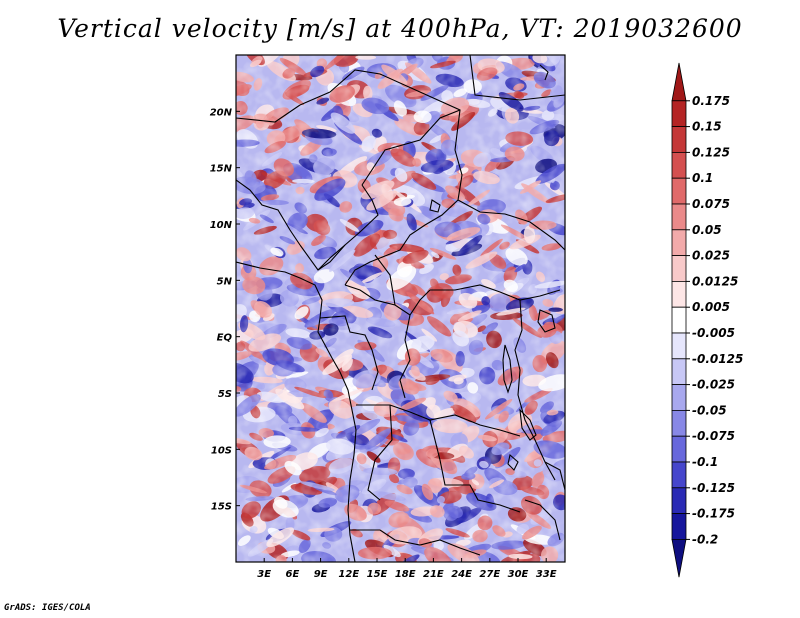  I want to click on lat-tick-label: 15S, so click(221, 507).